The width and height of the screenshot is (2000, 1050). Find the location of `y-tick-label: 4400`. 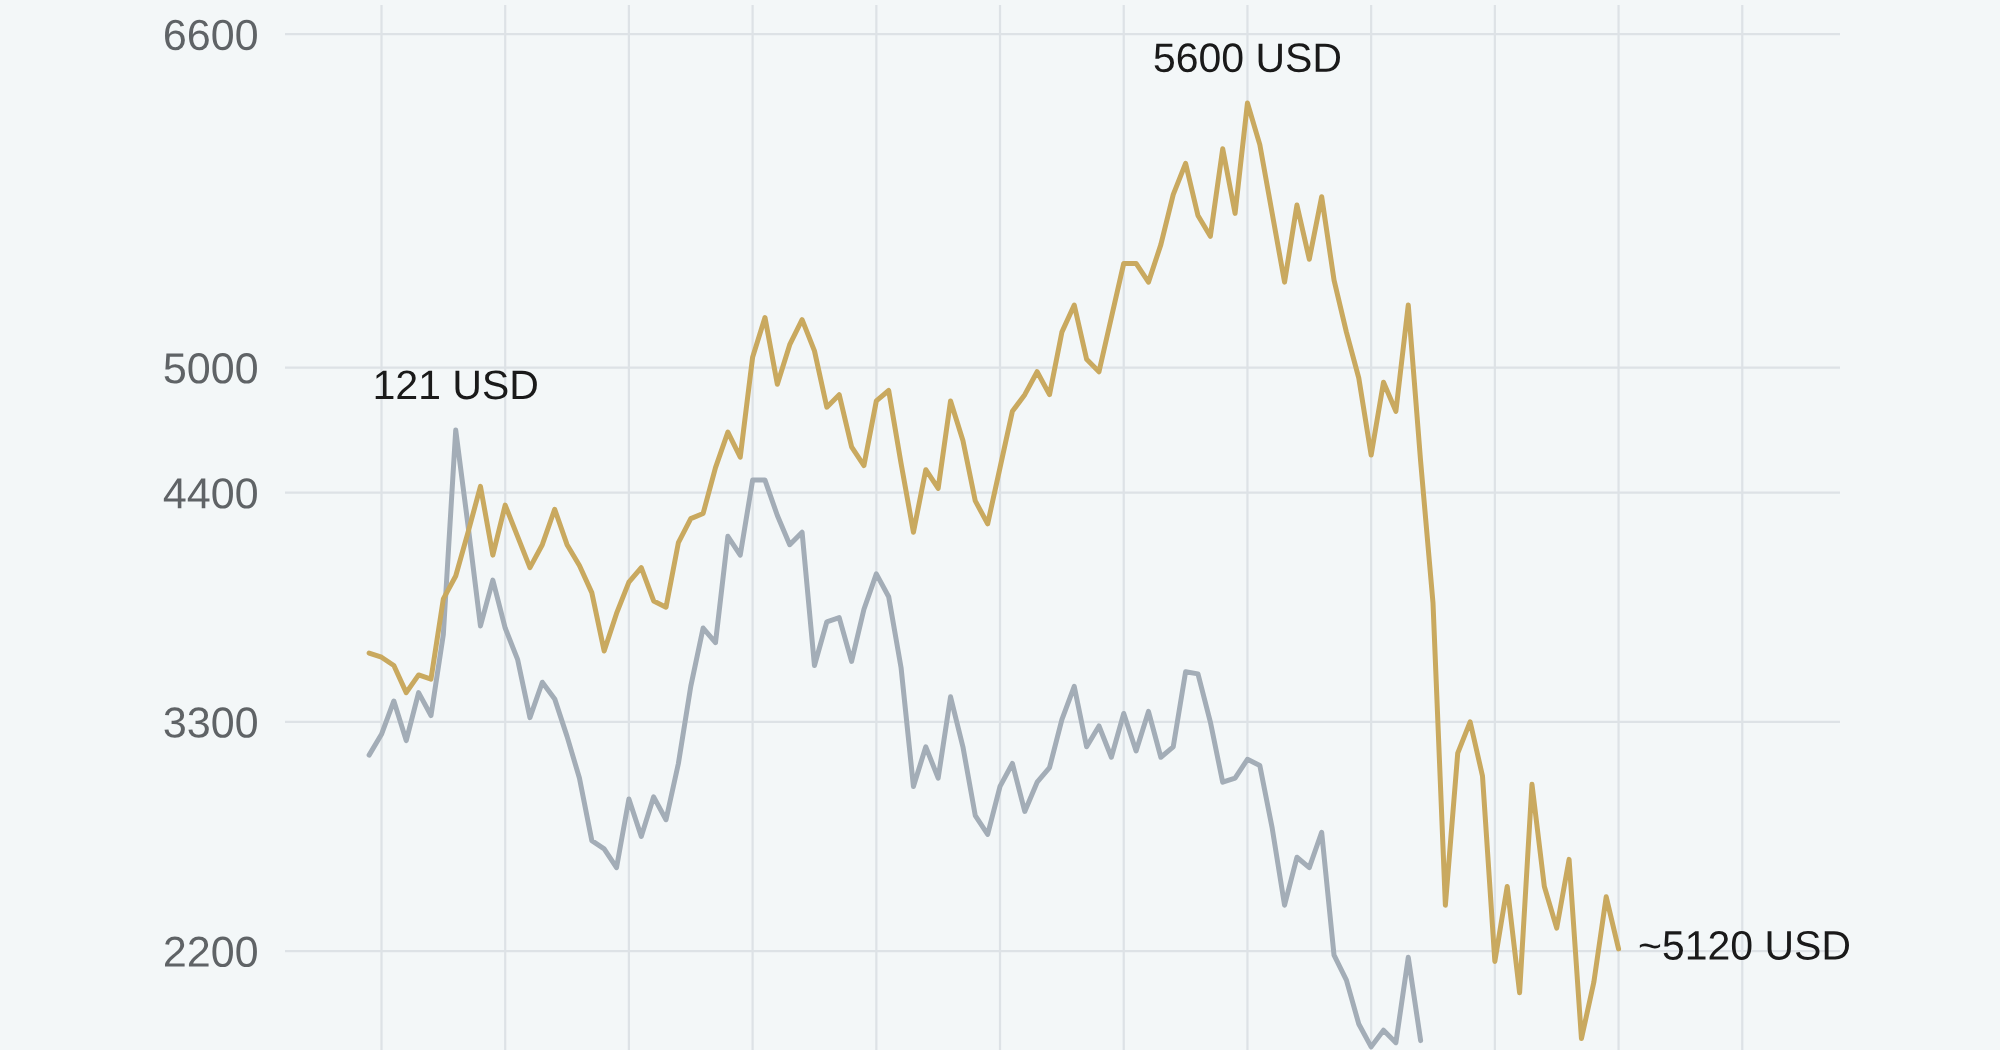

y-tick-label: 4400 is located at coordinates (210, 493).